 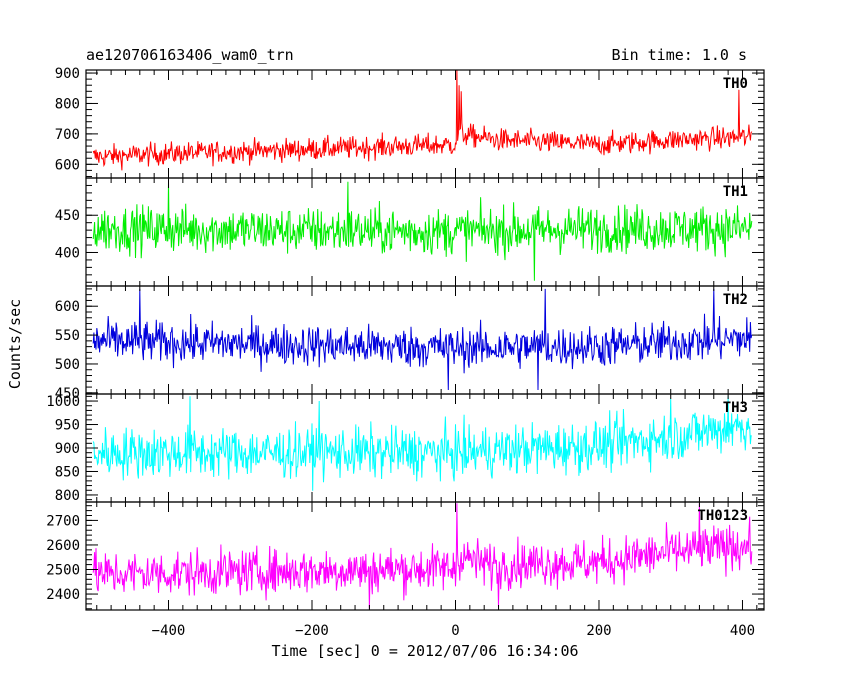 I want to click on panel-label-th0: TH0, so click(x=735, y=84).